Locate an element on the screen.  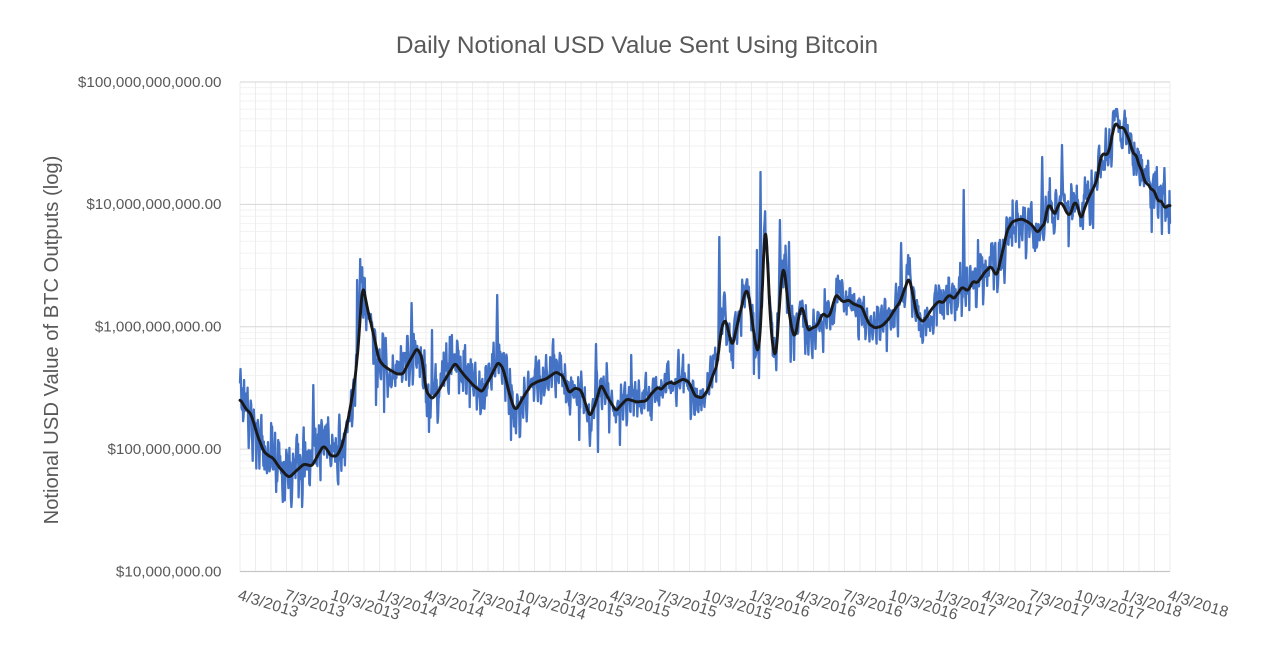
svg-text: $10,000,000.00 is located at coordinates (169, 571).